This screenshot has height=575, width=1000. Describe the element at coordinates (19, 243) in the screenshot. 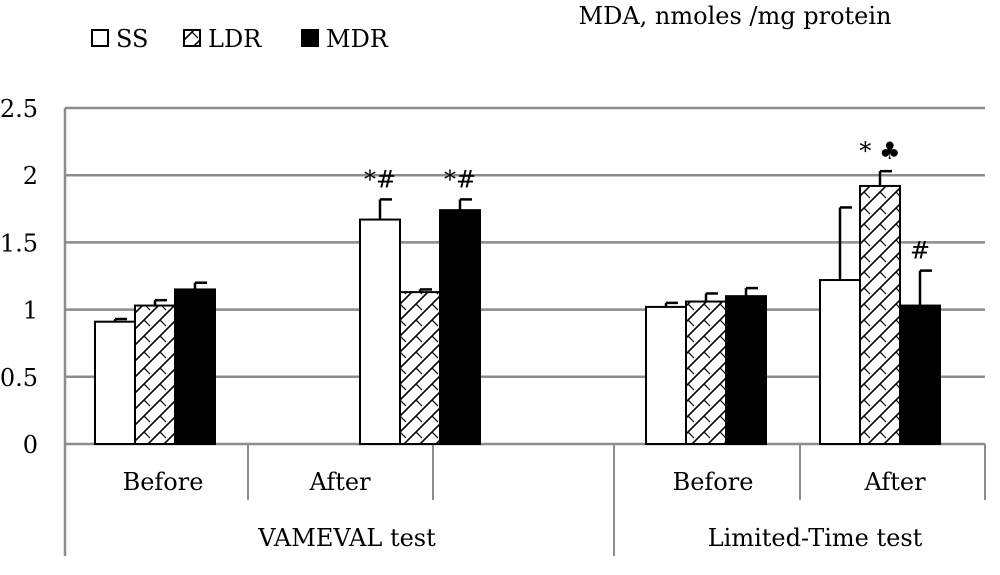

I see `y-tick-label: 1.5` at that location.